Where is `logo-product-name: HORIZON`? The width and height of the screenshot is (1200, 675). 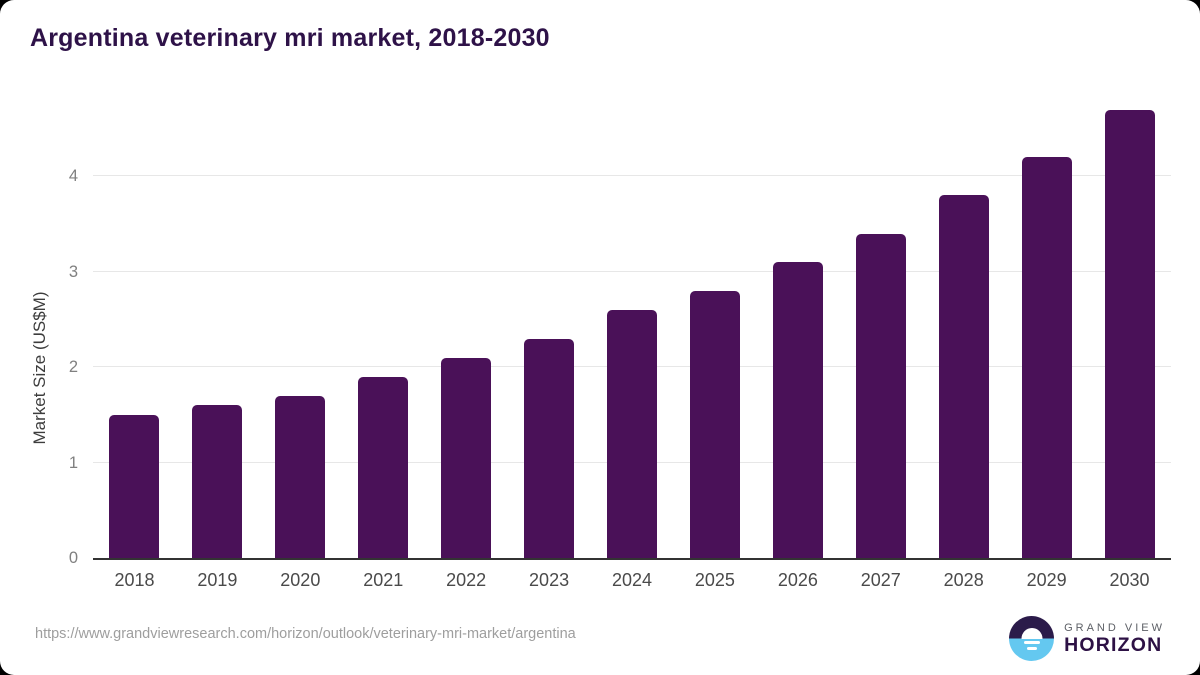 logo-product-name: HORIZON is located at coordinates (1113, 644).